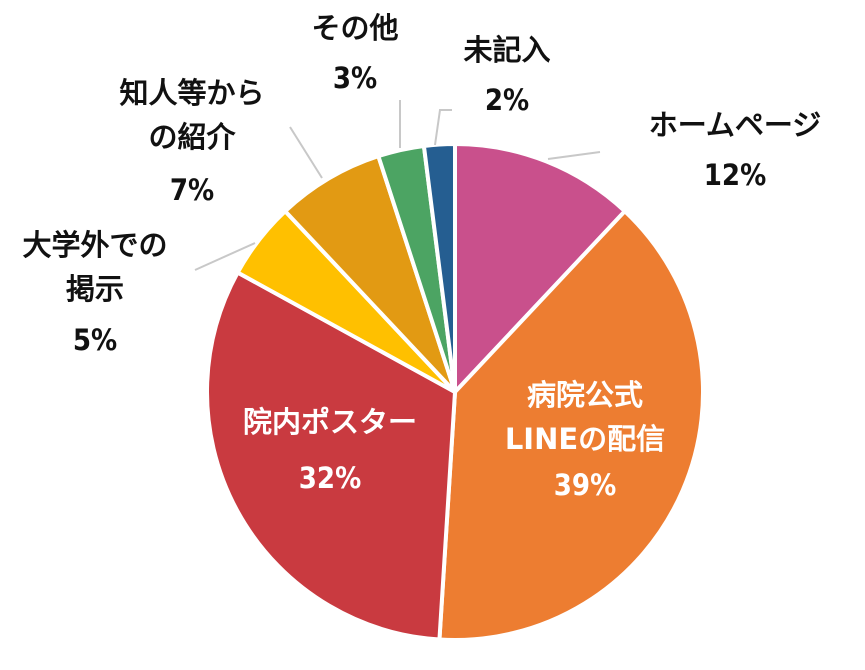 Image resolution: width=865 pixels, height=670 pixels. I want to click on slice-label-6: 未記入, so click(506, 50).